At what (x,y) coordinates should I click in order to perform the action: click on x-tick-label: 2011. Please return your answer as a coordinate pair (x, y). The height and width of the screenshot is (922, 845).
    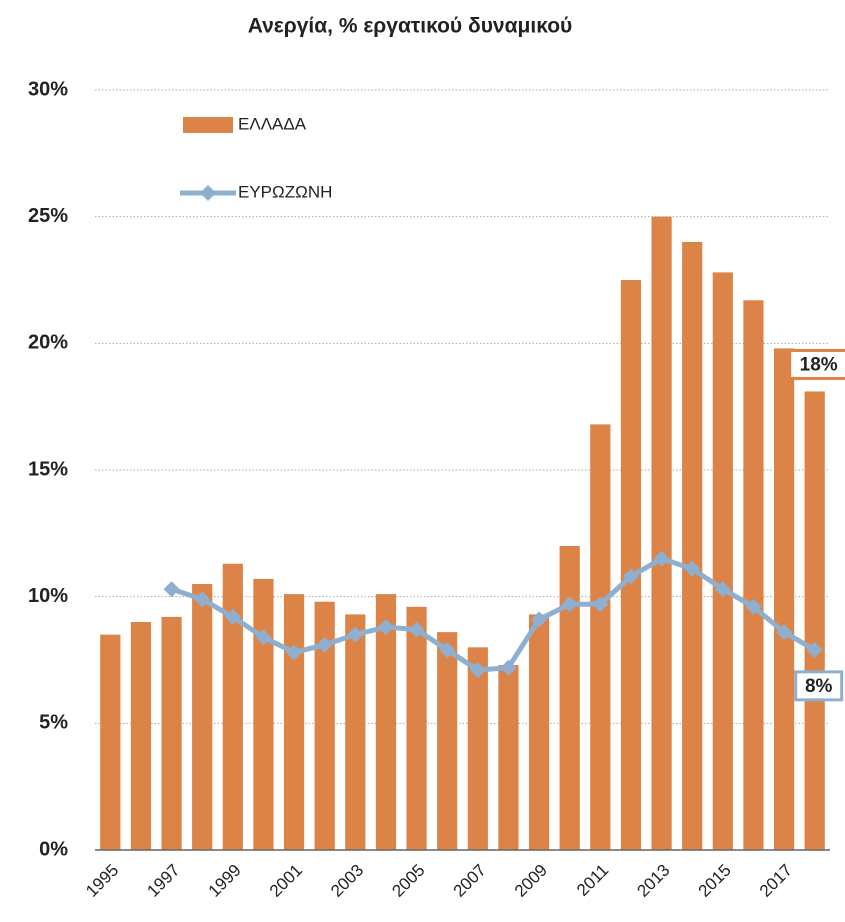
    Looking at the image, I should click on (592, 880).